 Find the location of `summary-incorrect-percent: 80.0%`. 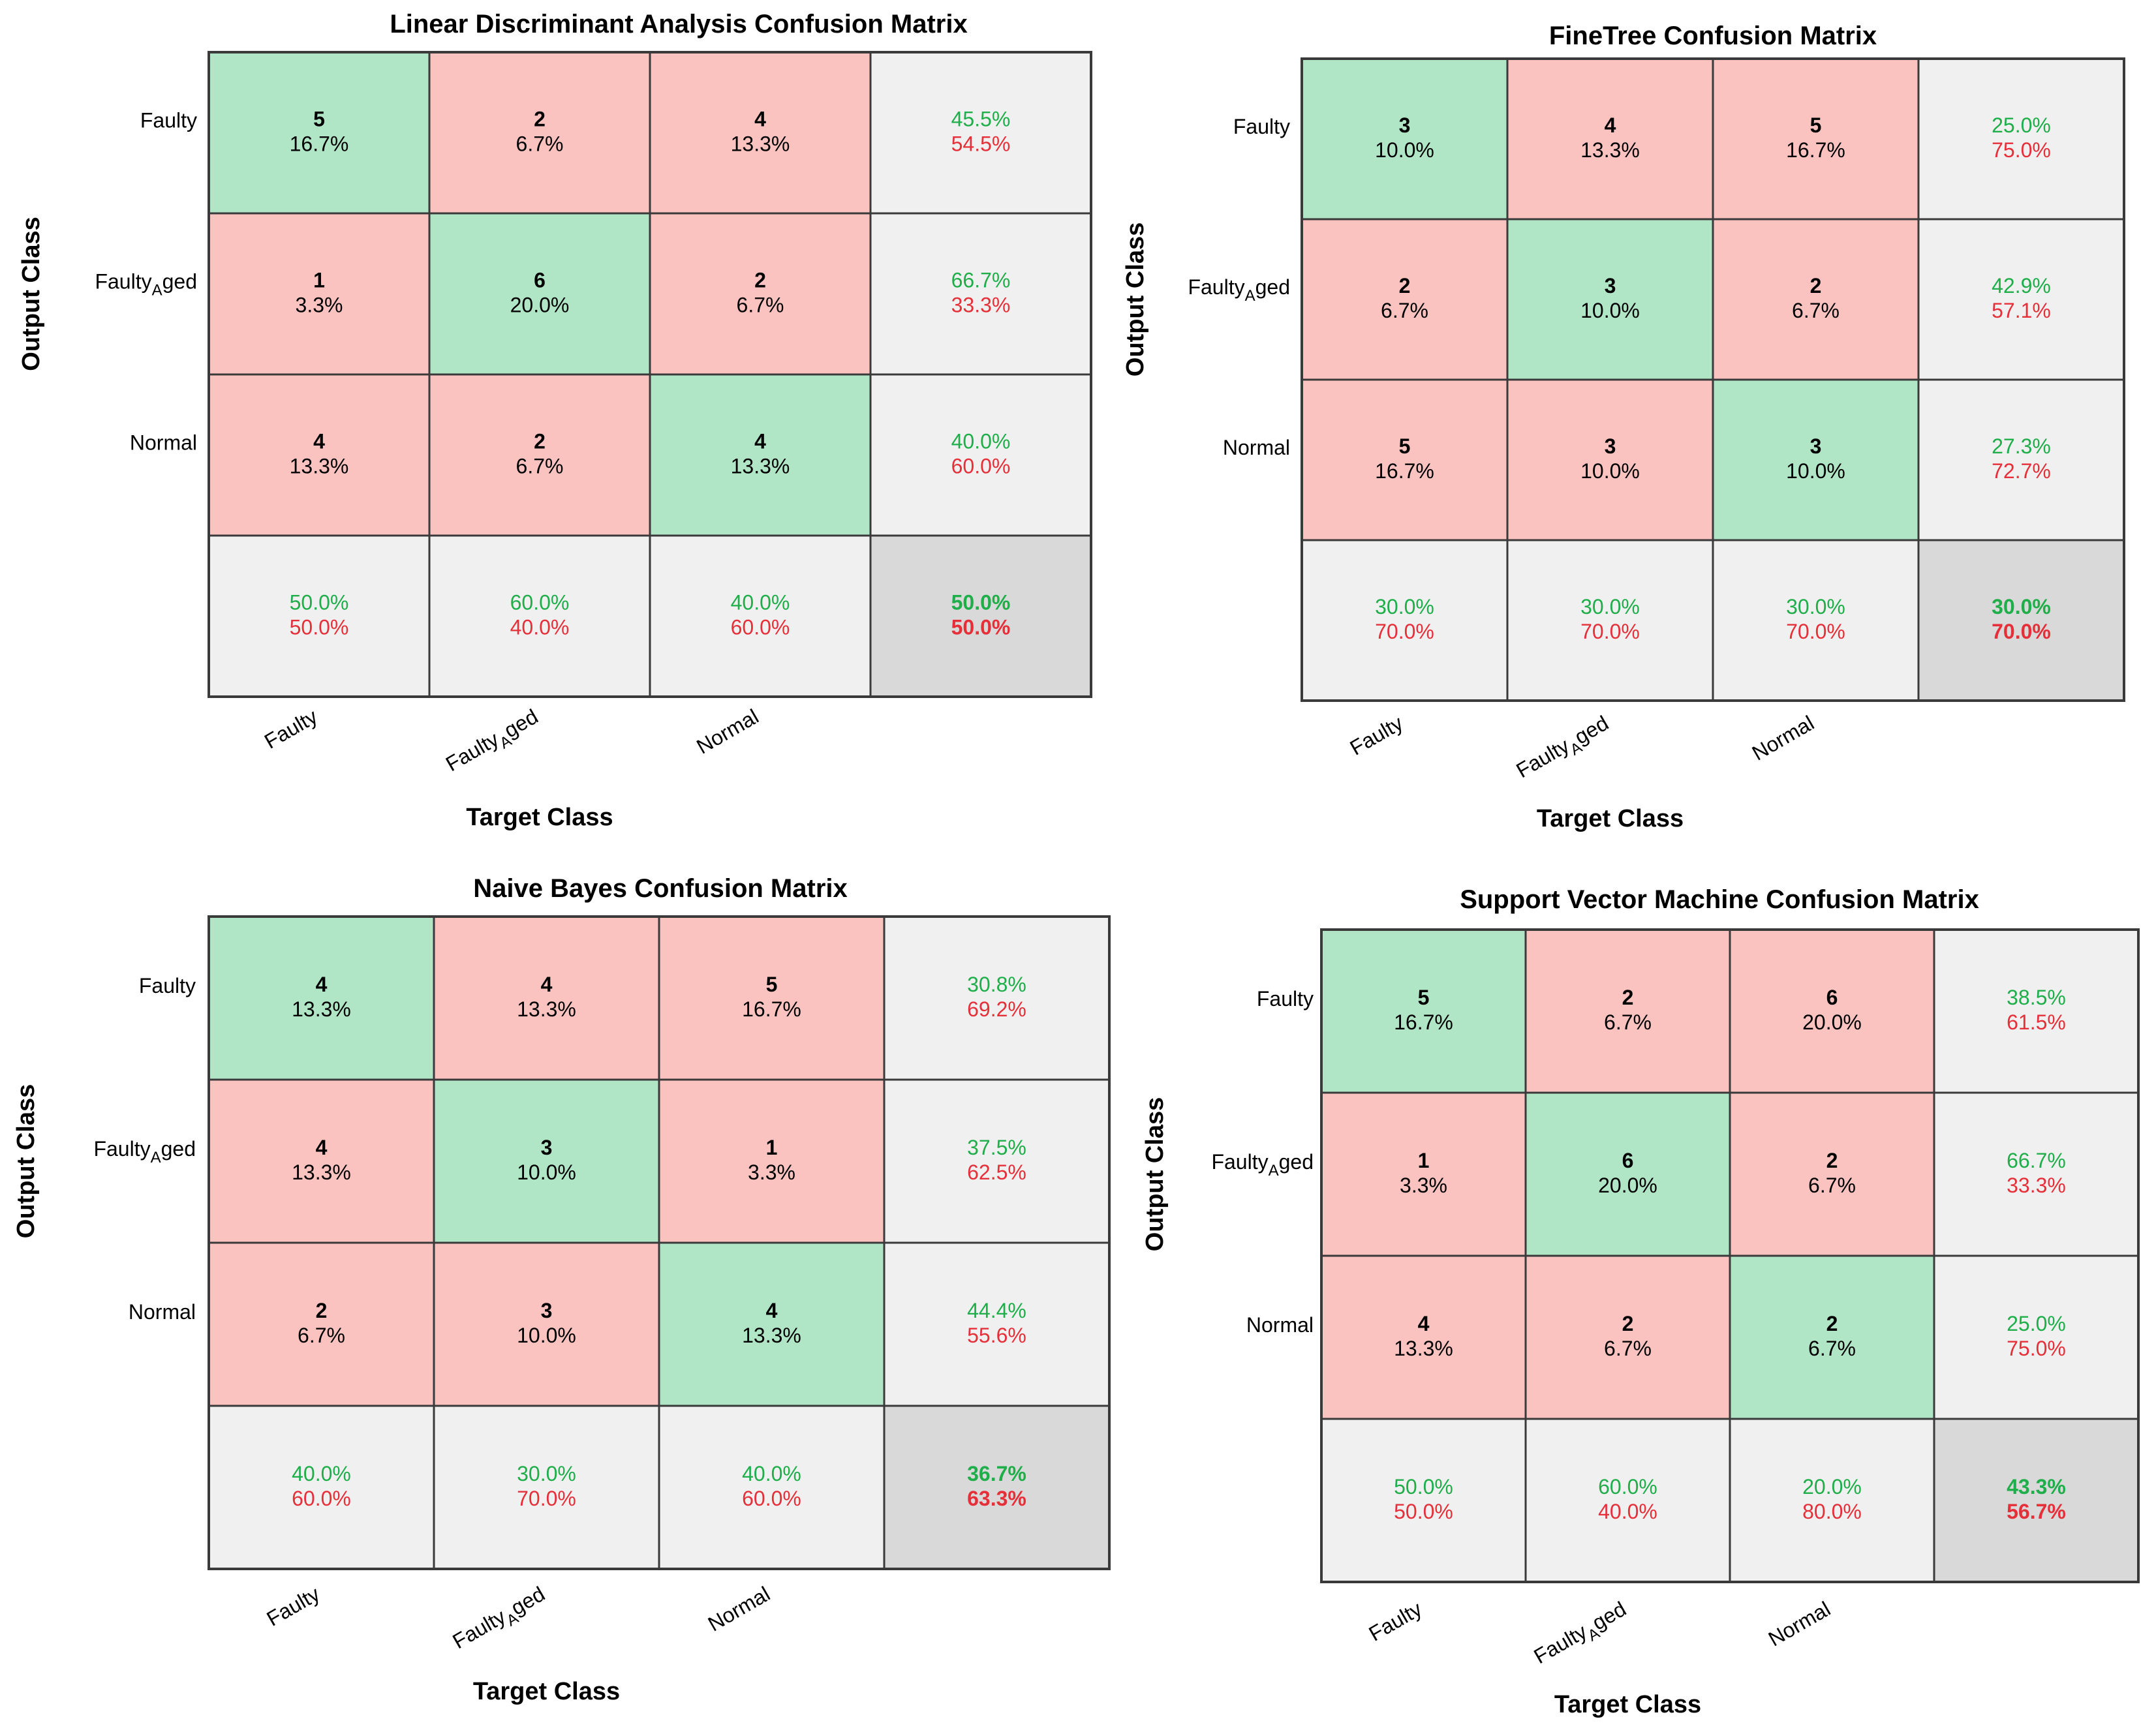

summary-incorrect-percent: 80.0% is located at coordinates (1832, 1511).